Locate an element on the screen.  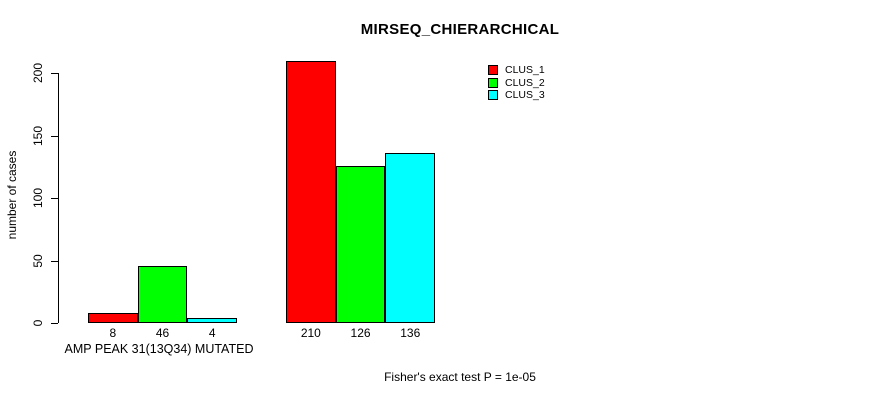
legend-item-clus_1: CLUS_1 is located at coordinates (516, 70).